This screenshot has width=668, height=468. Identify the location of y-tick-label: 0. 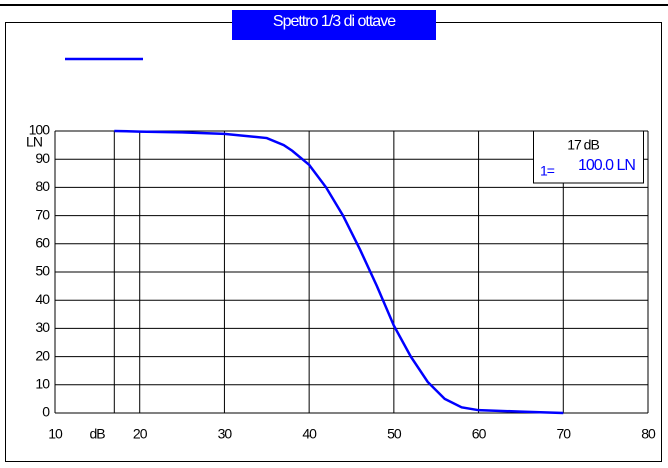
(46, 412).